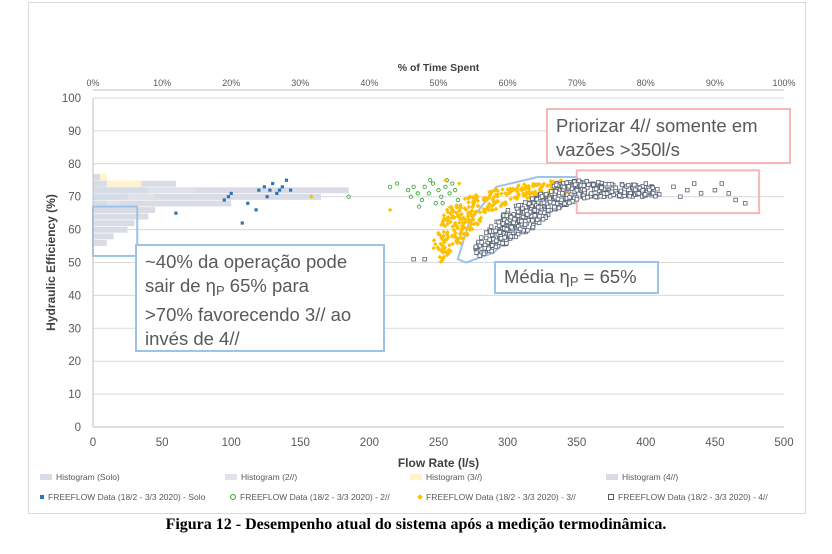  What do you see at coordinates (577, 83) in the screenshot?
I see `top-tick-label: 70%` at bounding box center [577, 83].